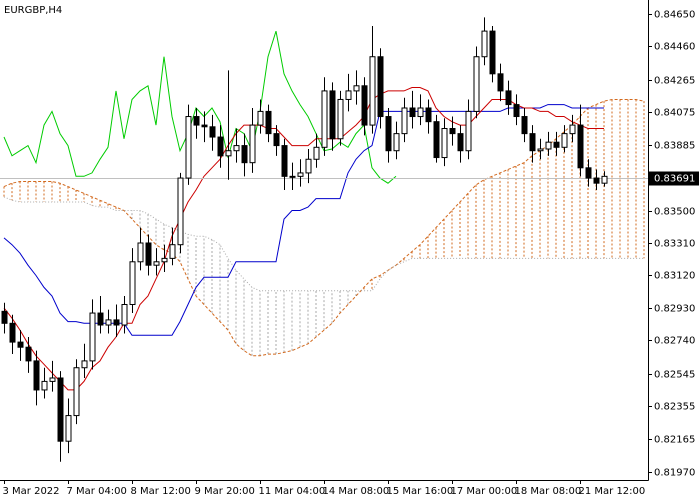  Describe the element at coordinates (674, 244) in the screenshot. I see `y-tick-label: 0.83310` at that location.